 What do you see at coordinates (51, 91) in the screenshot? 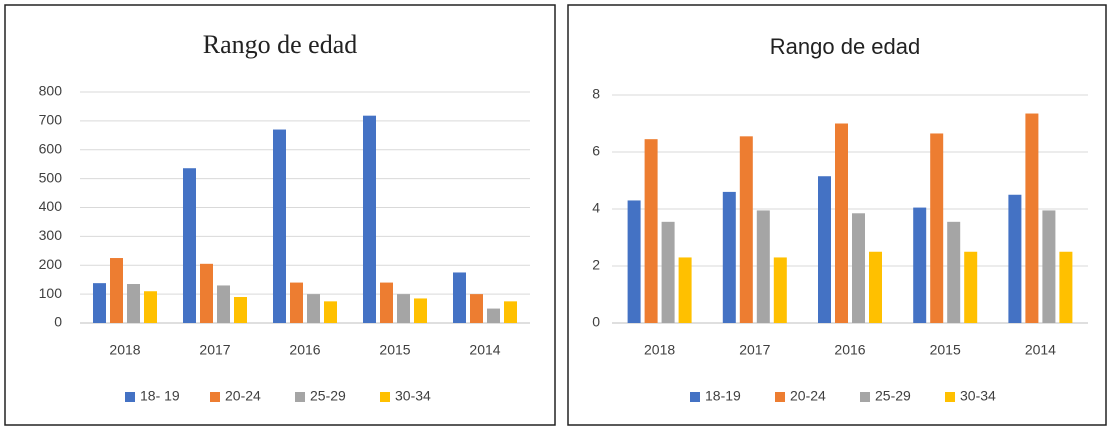
I see `y-tick-label: 800` at bounding box center [51, 91].